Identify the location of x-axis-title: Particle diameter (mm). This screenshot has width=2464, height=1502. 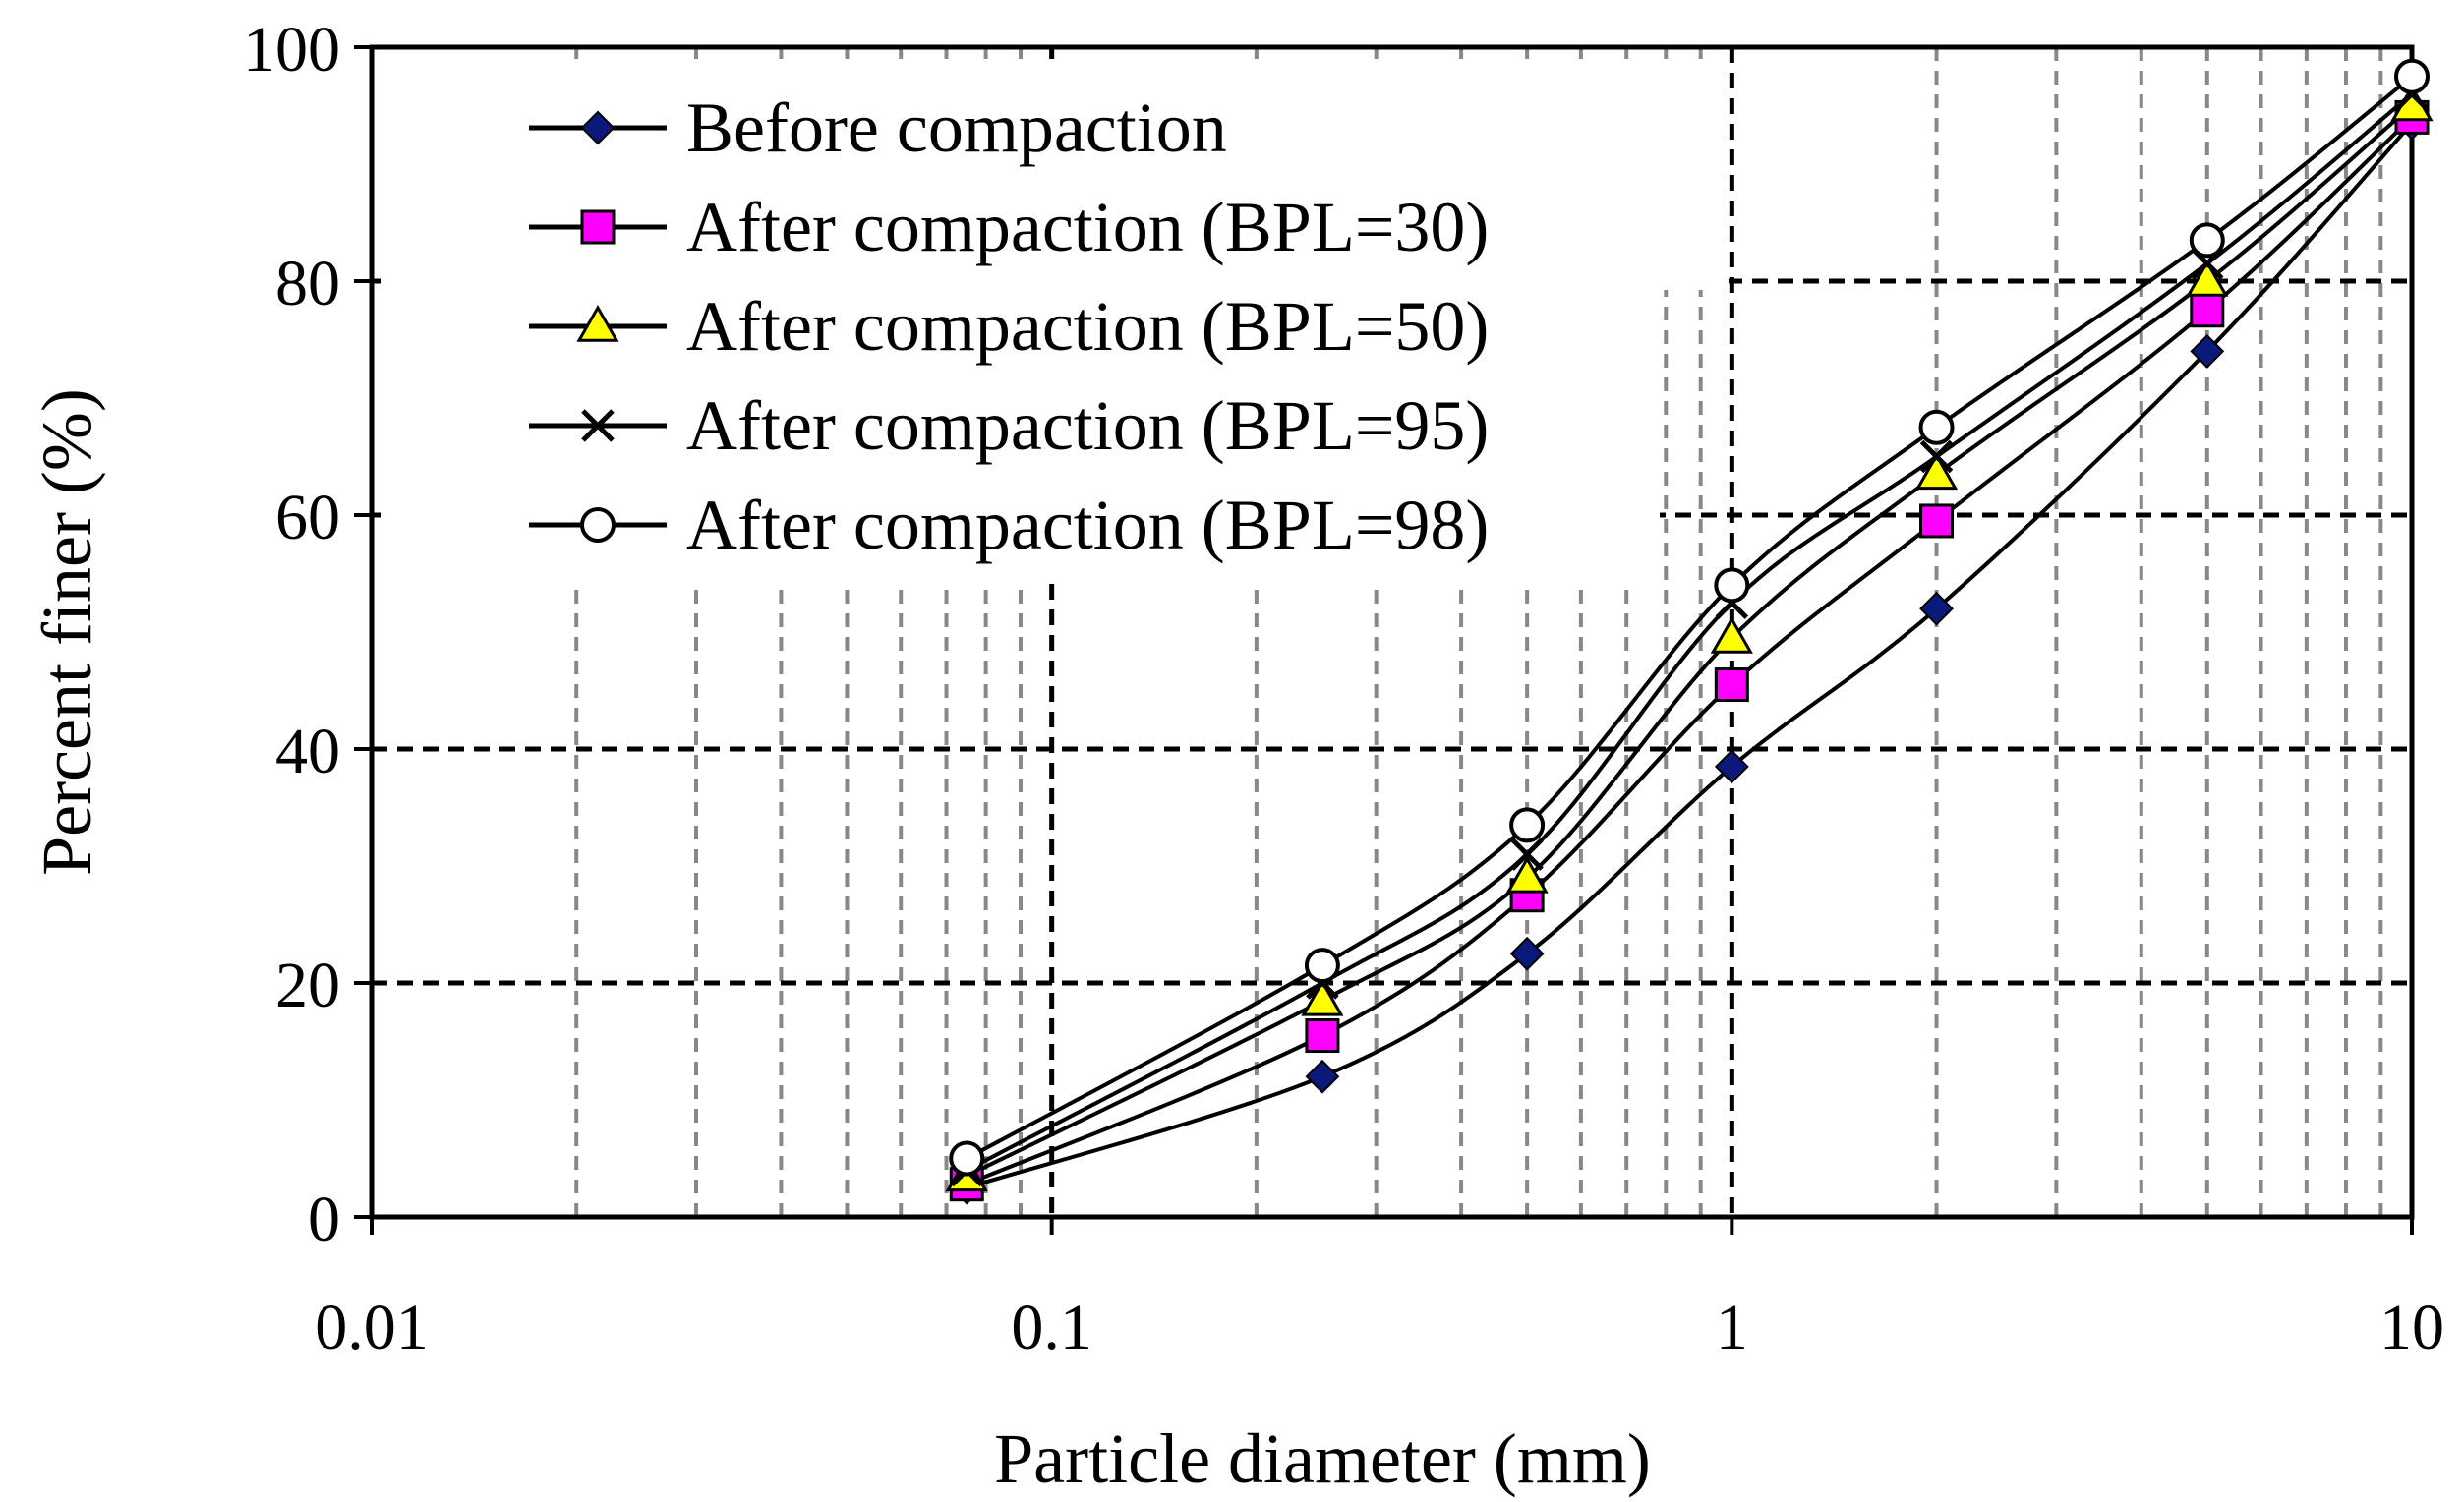
(1322, 1458).